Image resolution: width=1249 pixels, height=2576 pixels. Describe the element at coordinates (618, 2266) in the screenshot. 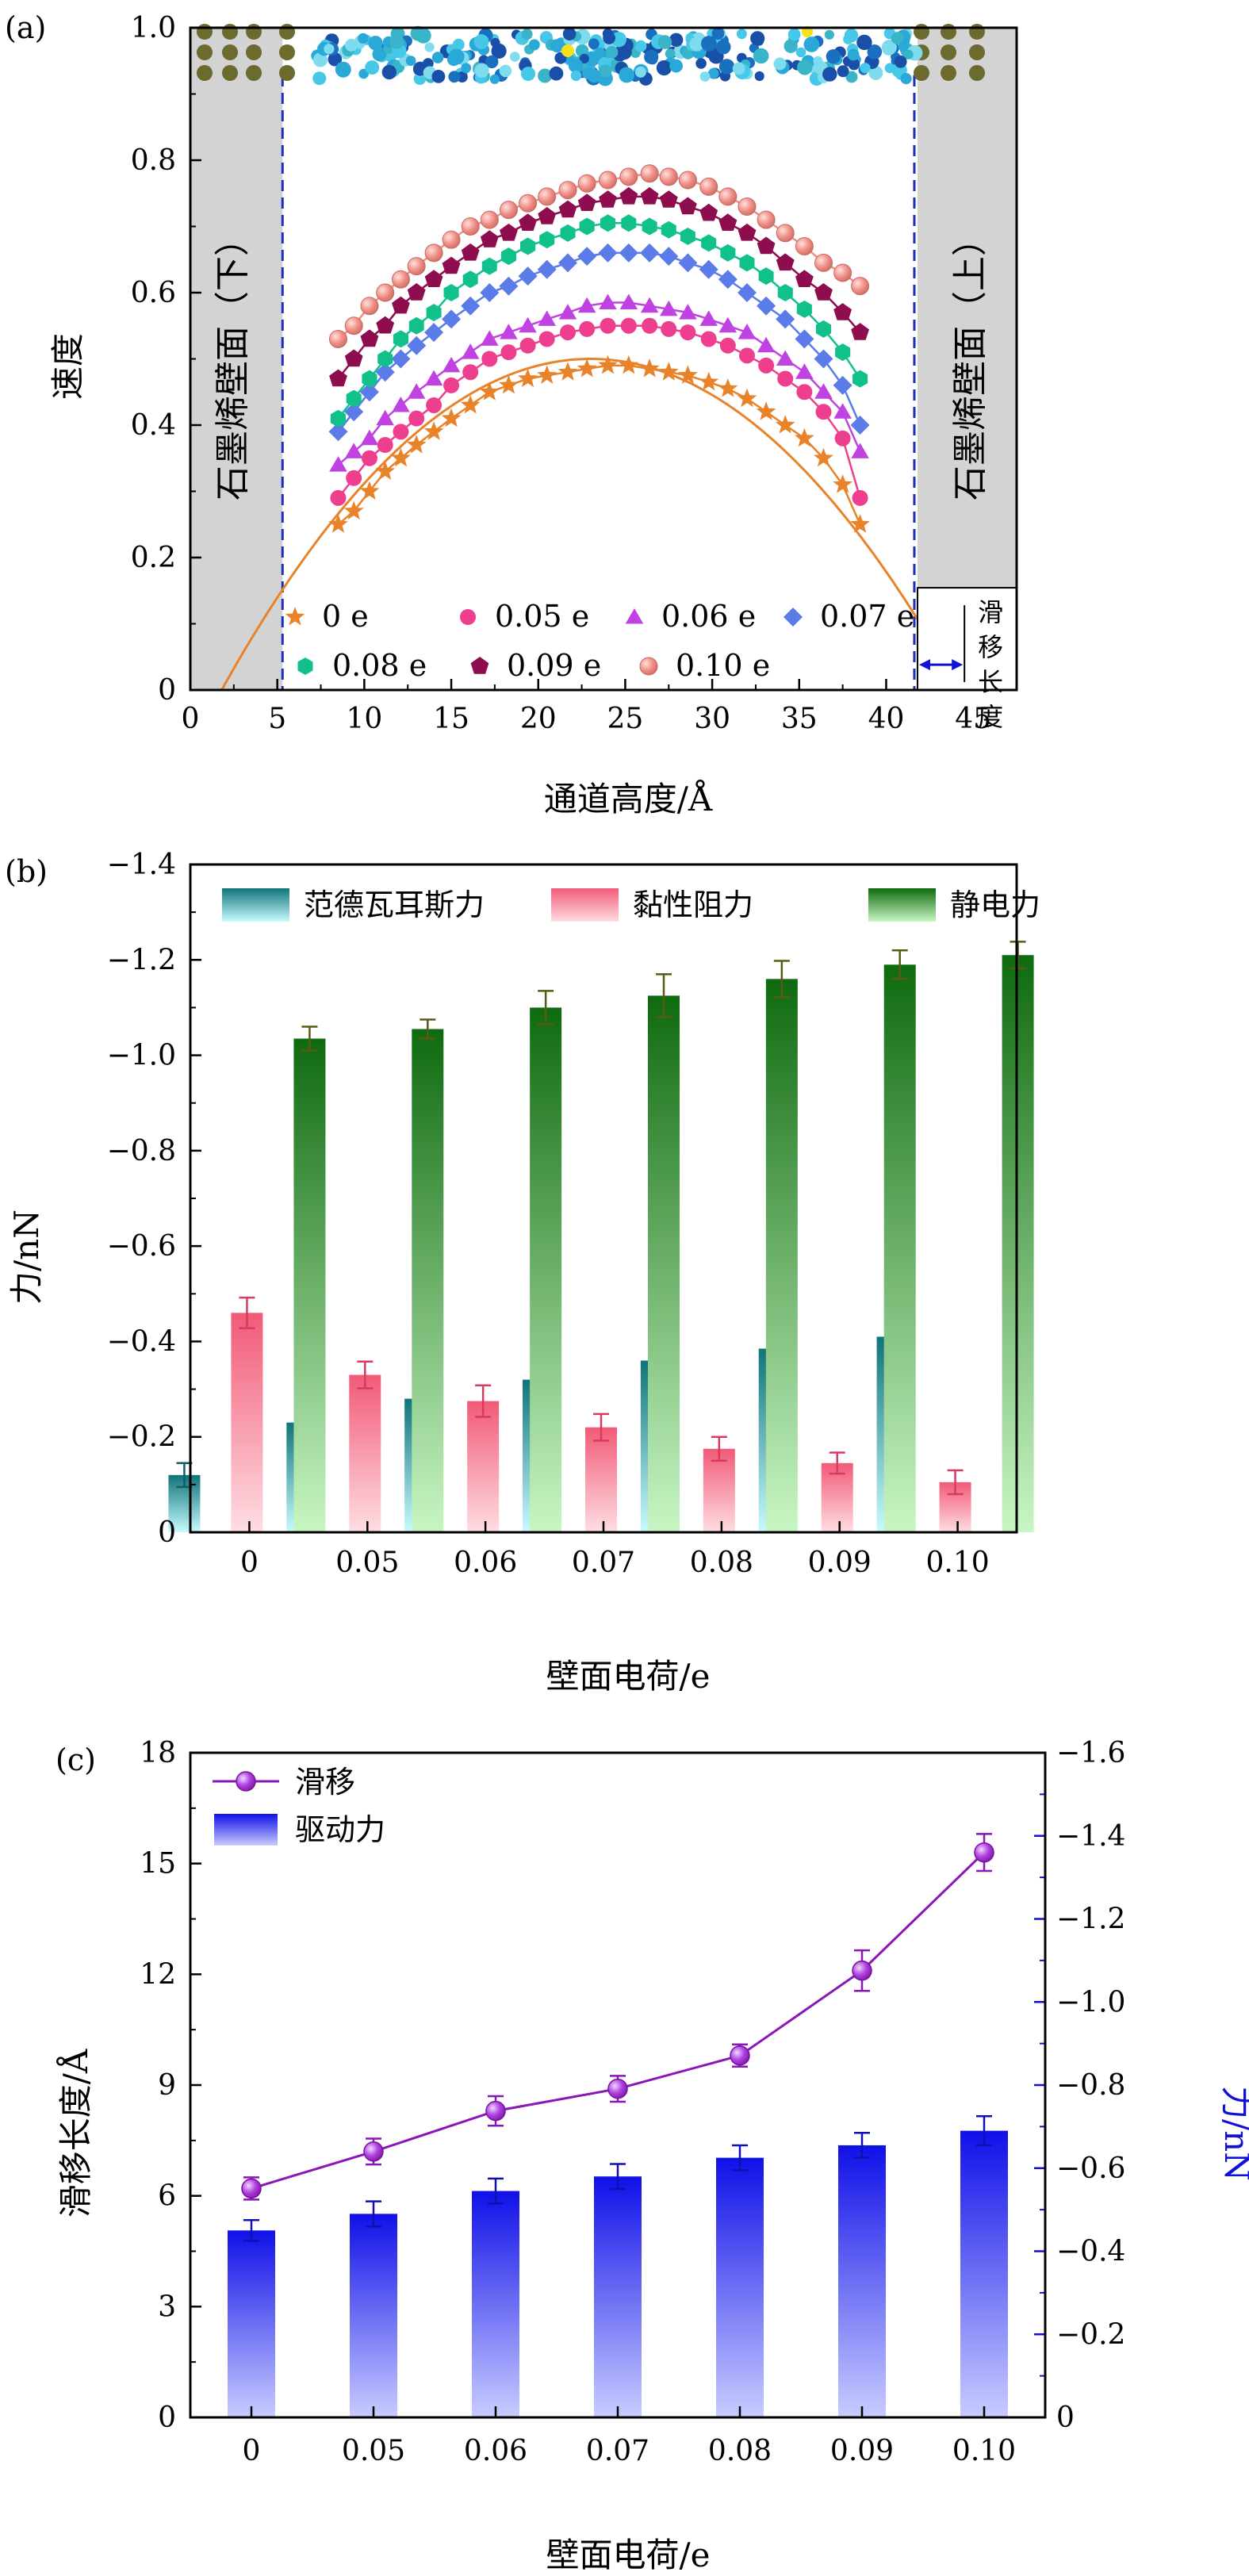

I see `drive-force-bars` at that location.